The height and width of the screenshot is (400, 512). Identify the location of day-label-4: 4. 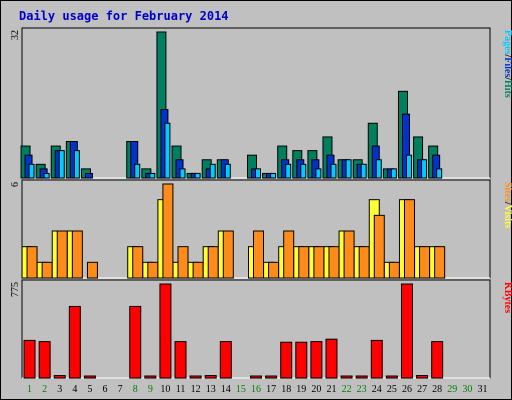
(74, 389).